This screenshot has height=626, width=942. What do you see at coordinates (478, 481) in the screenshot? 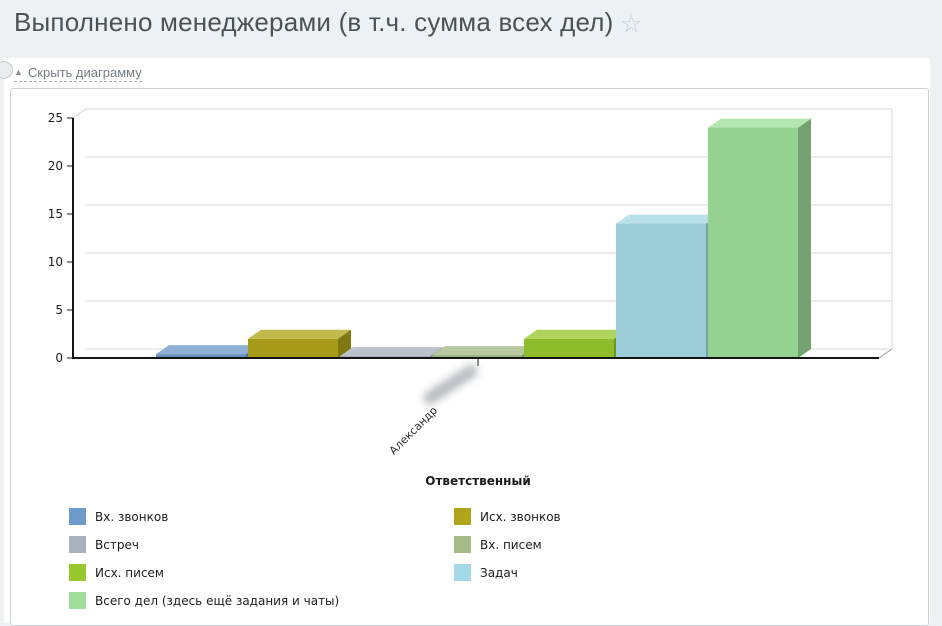
I see `x-axis-title: Ответственный` at bounding box center [478, 481].